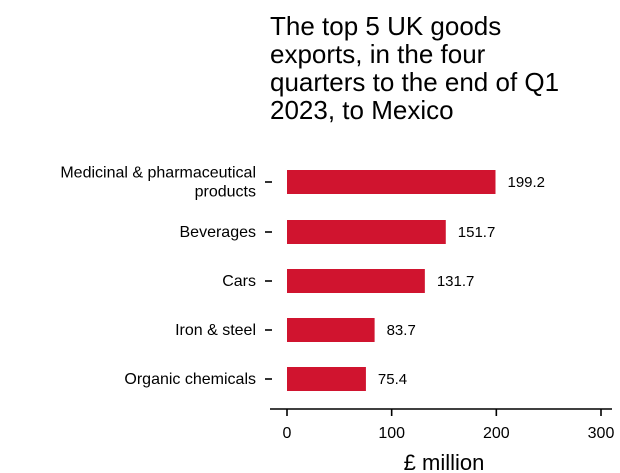  Describe the element at coordinates (444, 461) in the screenshot. I see `x-axis-title: £ million` at that location.